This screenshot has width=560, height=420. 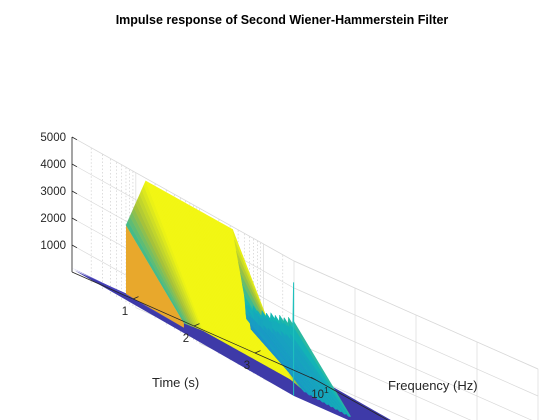 What do you see at coordinates (53, 165) in the screenshot?
I see `z-tick-label: 4000` at bounding box center [53, 165].